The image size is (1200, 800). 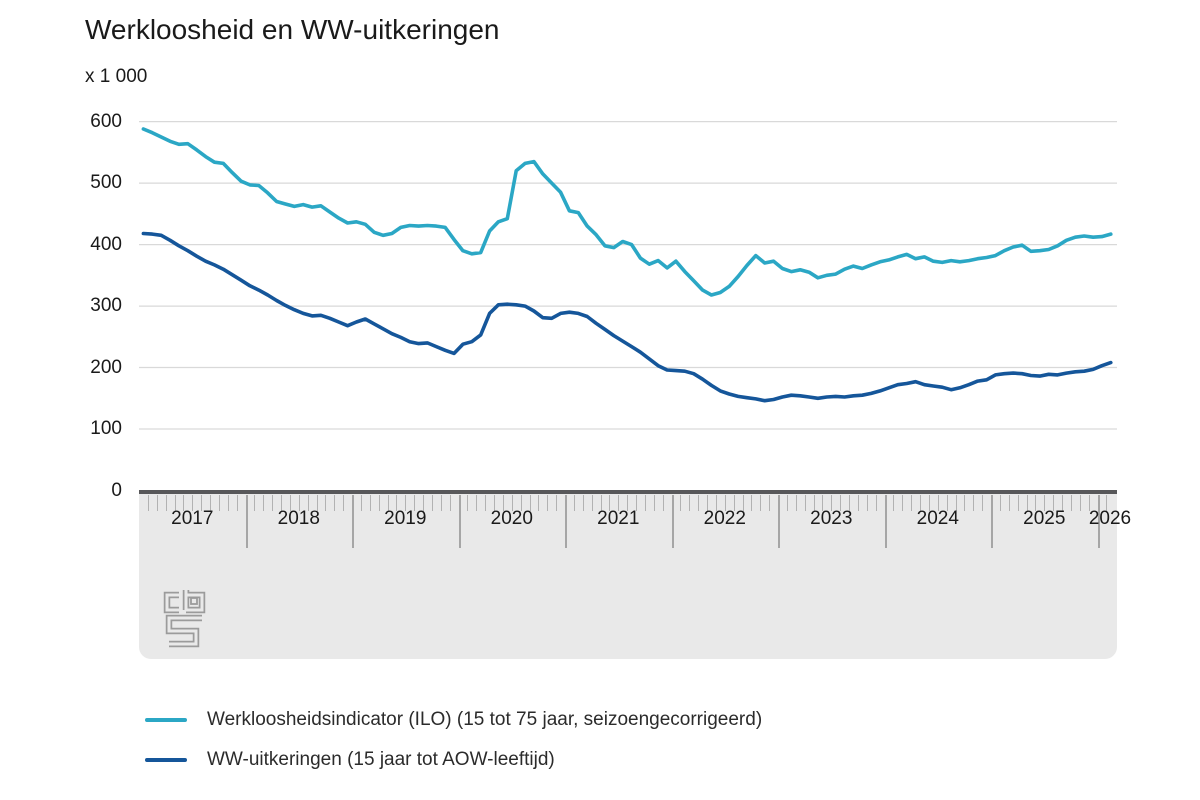 I want to click on chart-title: Werkloosheid en WW-uitkeringen, so click(x=292, y=29).